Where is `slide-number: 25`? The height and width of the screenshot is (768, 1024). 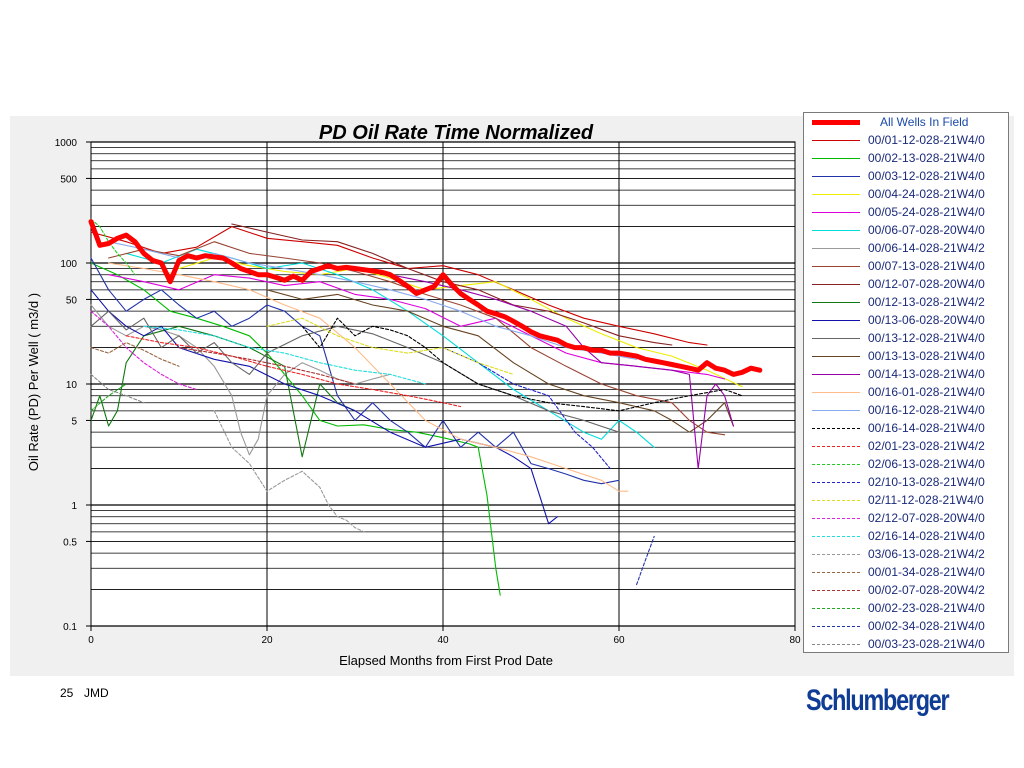
slide-number: 25 is located at coordinates (67, 693).